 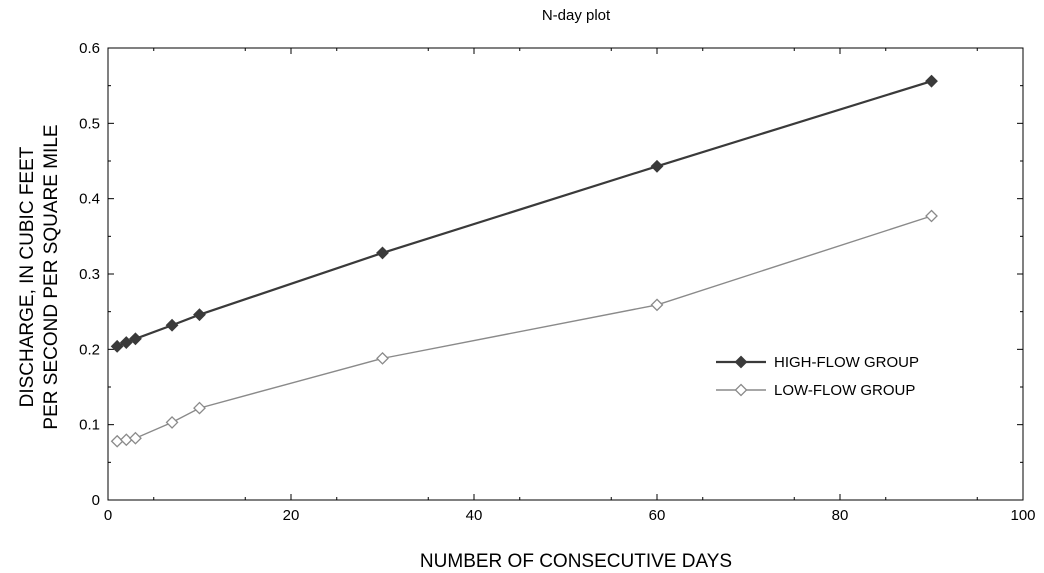 What do you see at coordinates (108, 515) in the screenshot?
I see `x-tick-label: 0` at bounding box center [108, 515].